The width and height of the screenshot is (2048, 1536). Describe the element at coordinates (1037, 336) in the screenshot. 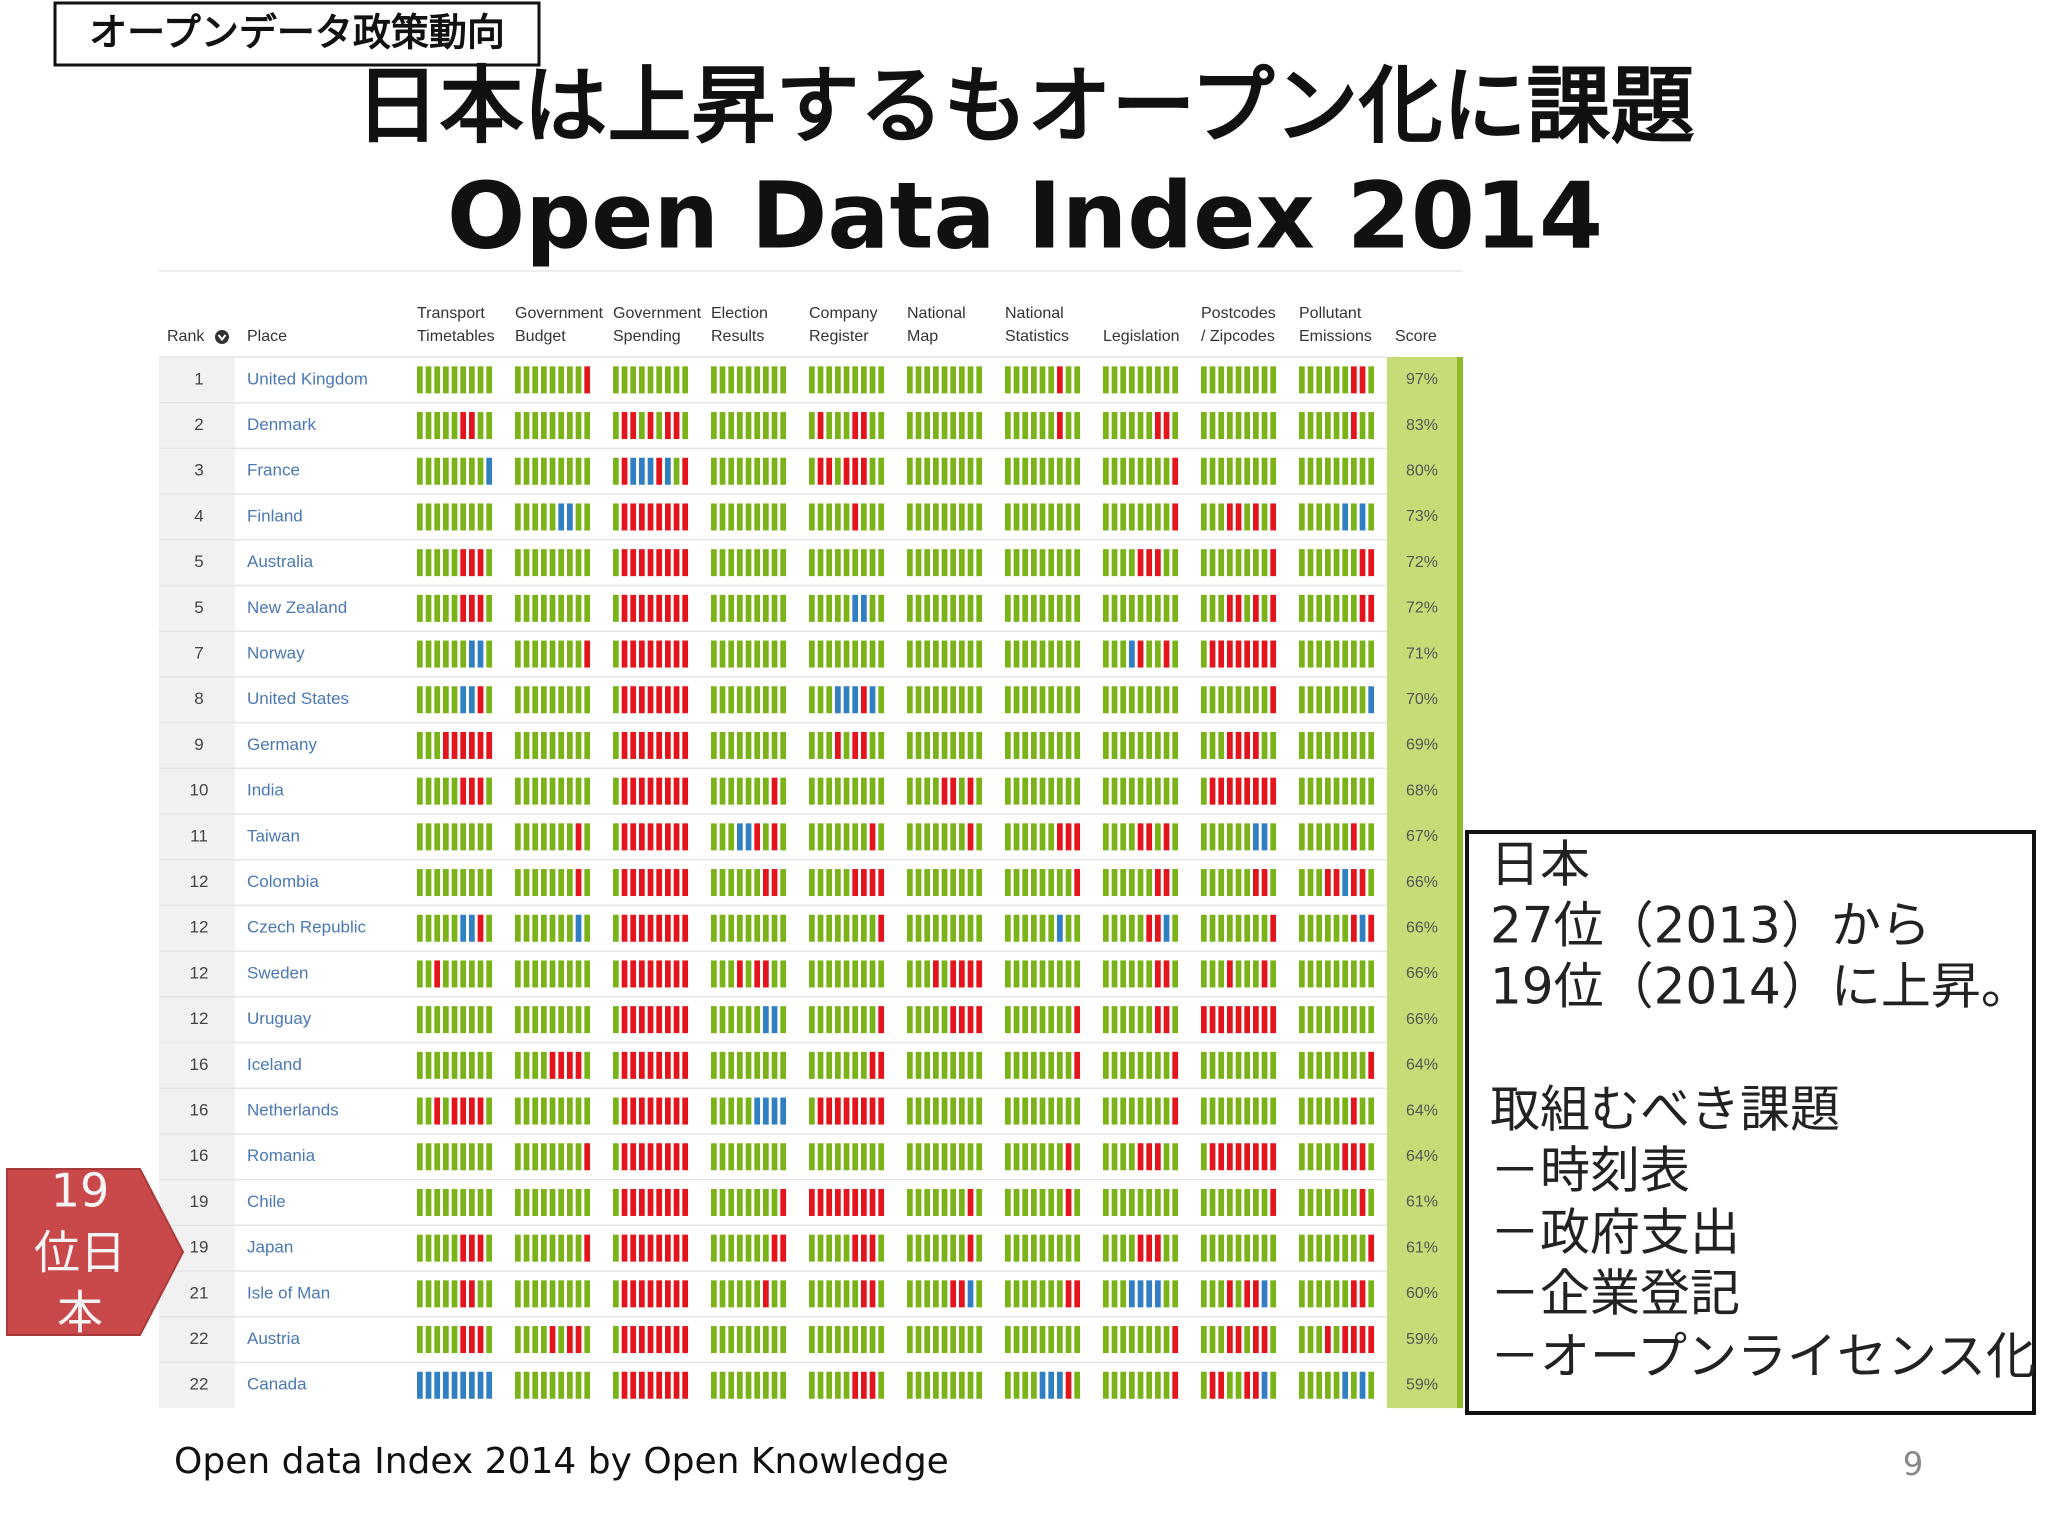

I see `column-header: Statistics` at that location.